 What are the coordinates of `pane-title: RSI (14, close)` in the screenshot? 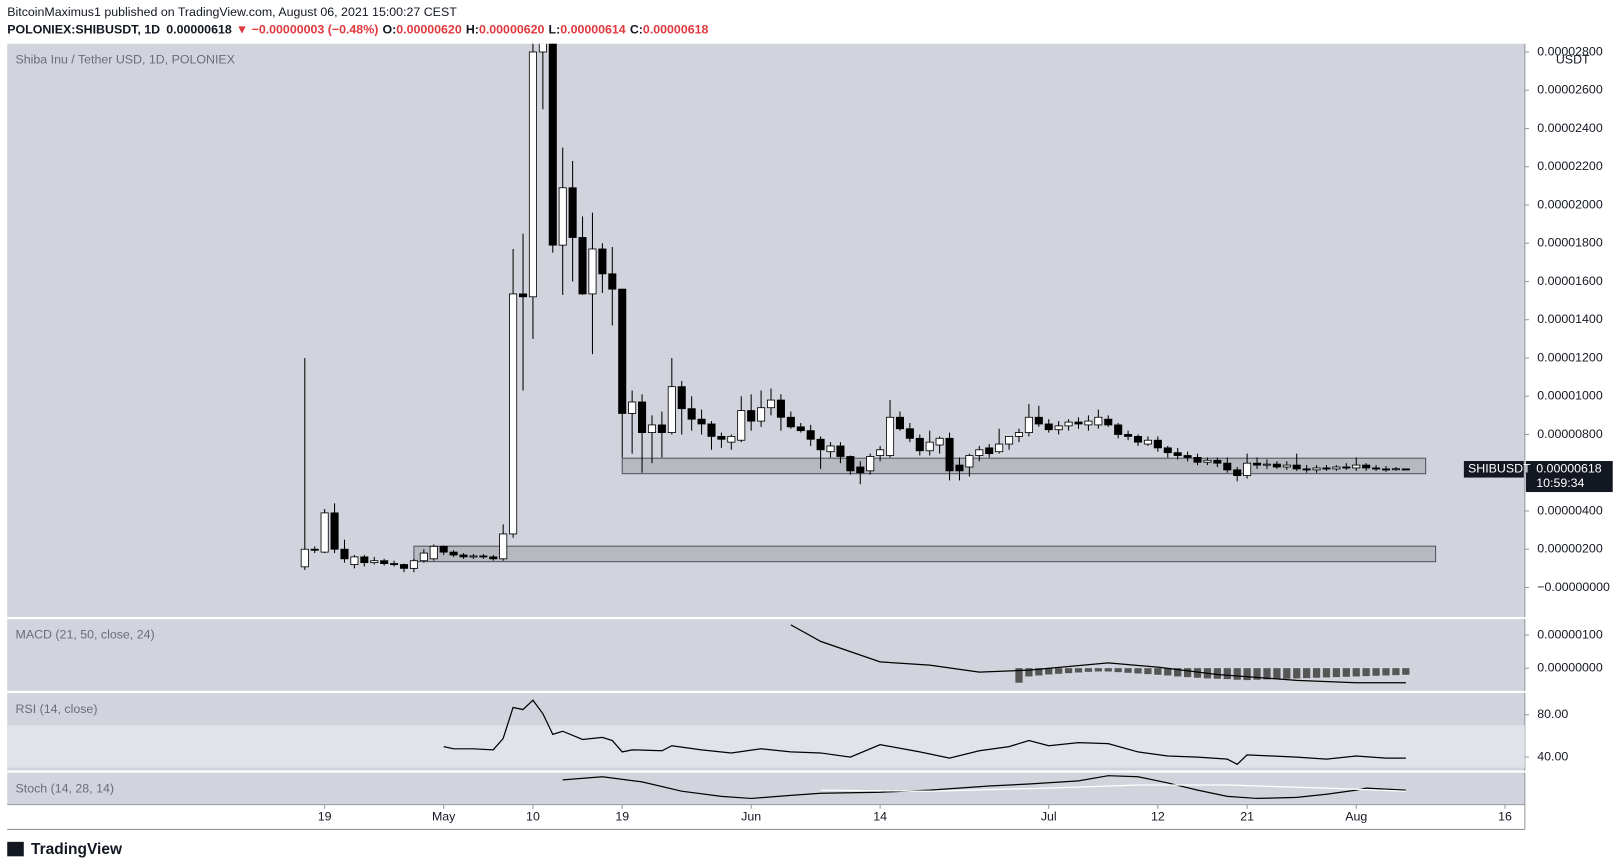 It's located at (57, 709).